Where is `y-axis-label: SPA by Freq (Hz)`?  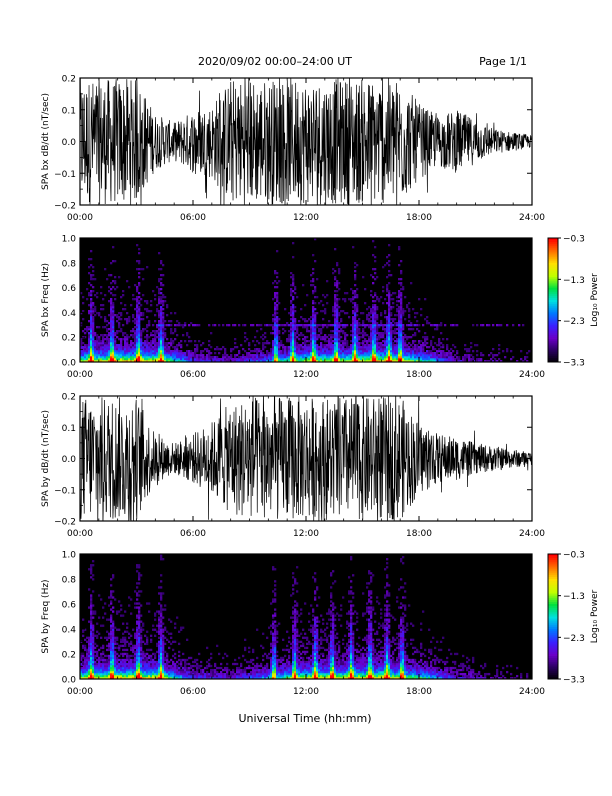 y-axis-label: SPA by Freq (Hz) is located at coordinates (46, 616).